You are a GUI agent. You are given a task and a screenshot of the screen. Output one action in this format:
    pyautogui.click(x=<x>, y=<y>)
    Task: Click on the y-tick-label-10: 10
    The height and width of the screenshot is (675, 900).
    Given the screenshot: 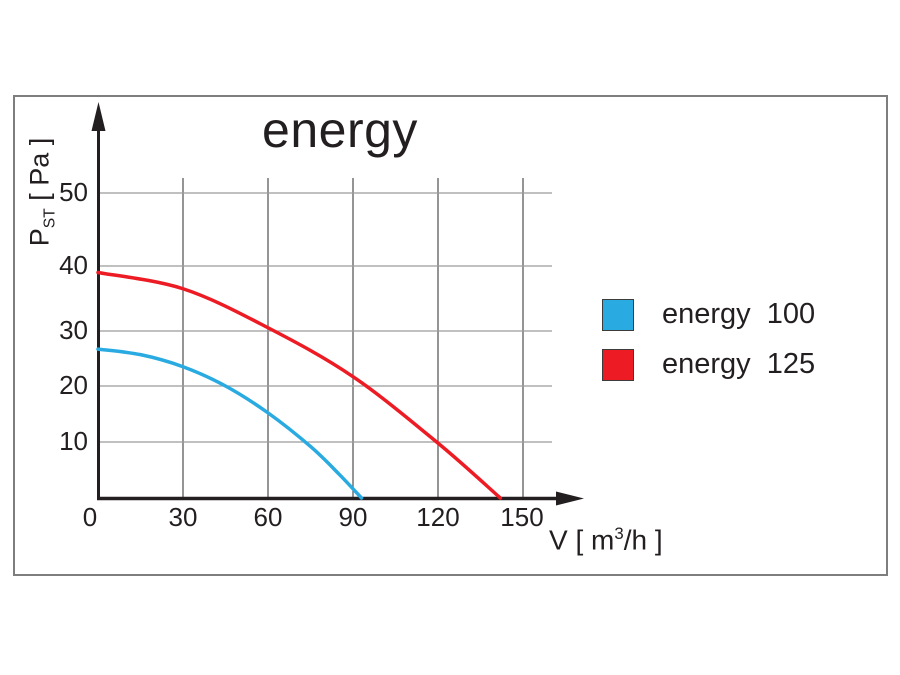 What is the action you would take?
    pyautogui.click(x=73, y=441)
    